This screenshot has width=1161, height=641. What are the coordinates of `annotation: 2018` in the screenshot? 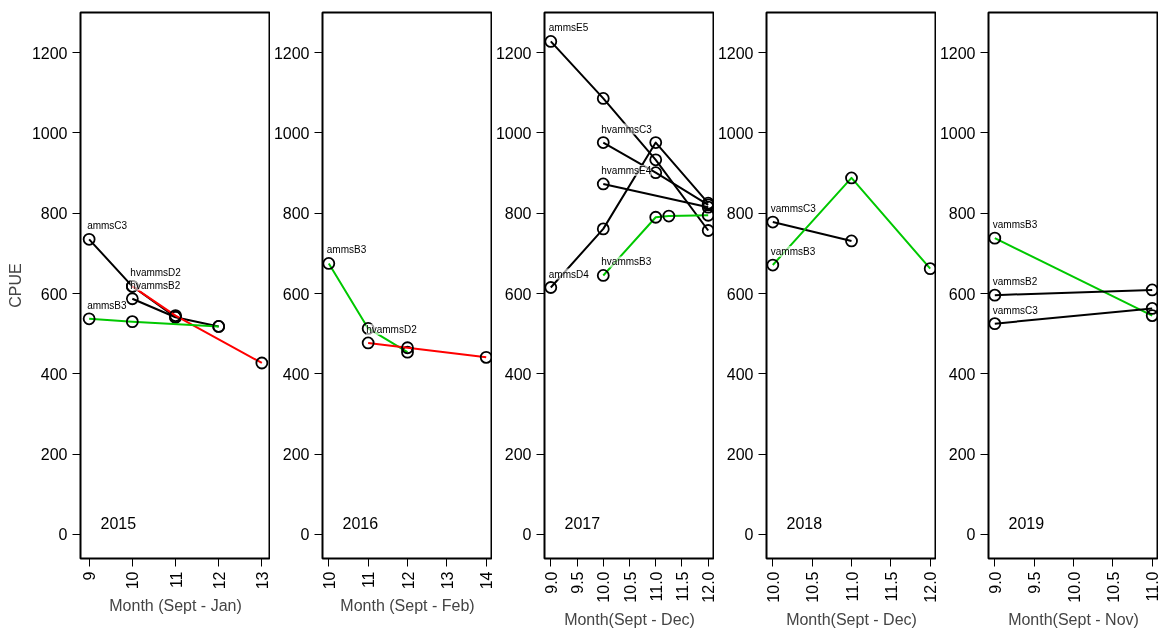 It's located at (804, 523).